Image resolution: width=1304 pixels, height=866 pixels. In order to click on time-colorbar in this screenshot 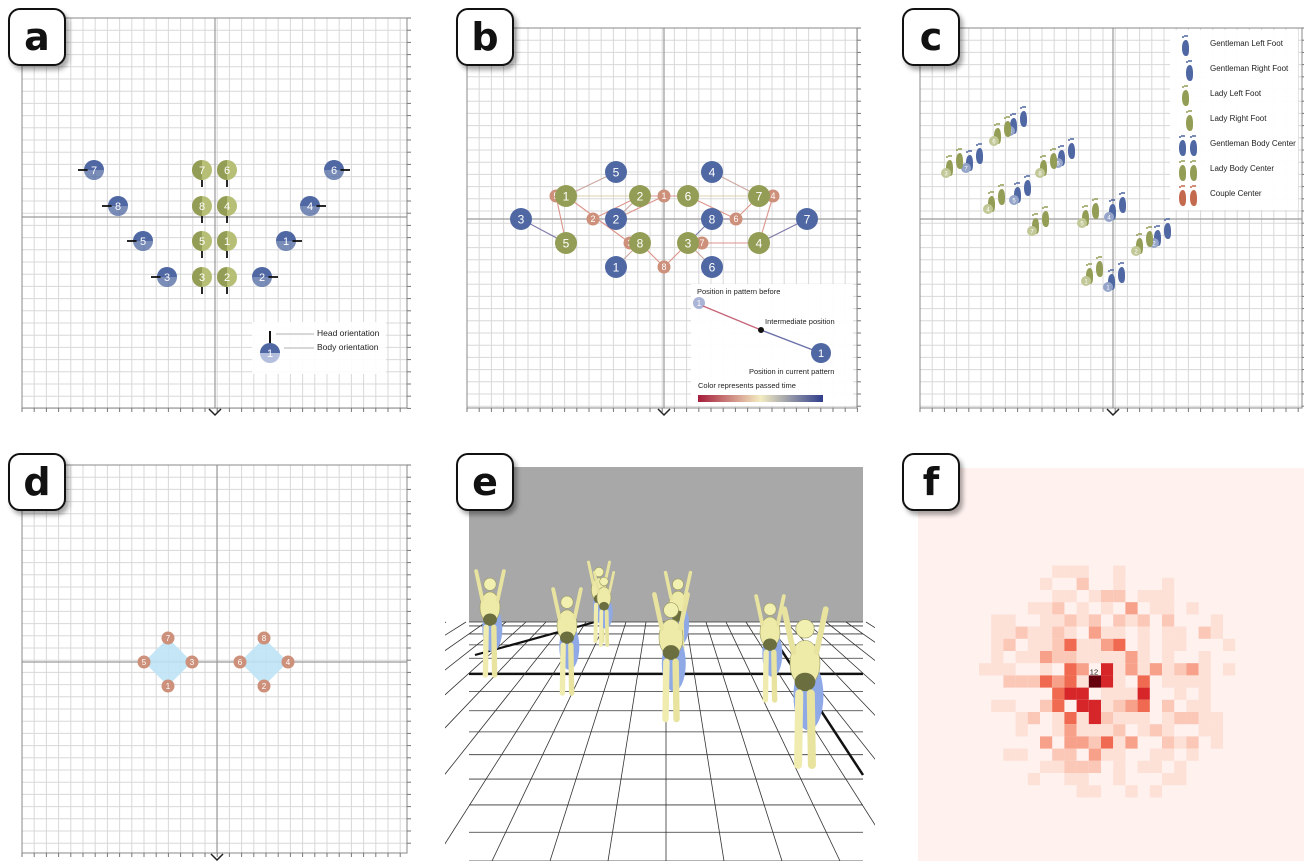, I will do `click(760, 398)`.